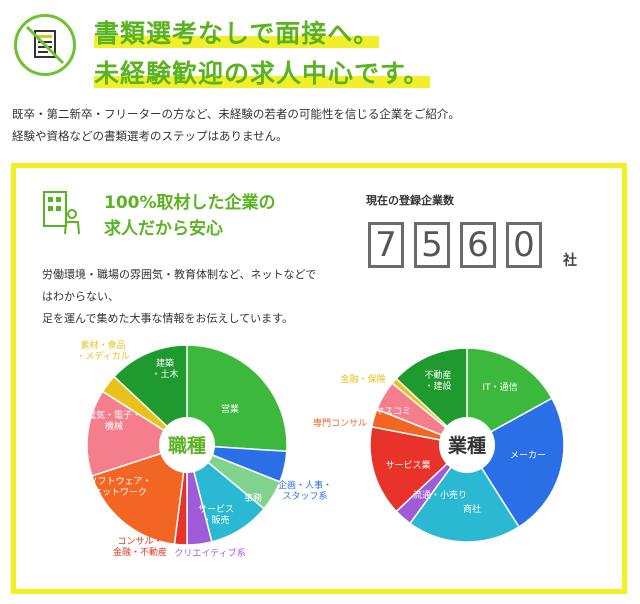 The image size is (640, 604). What do you see at coordinates (61, 213) in the screenshot?
I see `building-person-icon` at bounding box center [61, 213].